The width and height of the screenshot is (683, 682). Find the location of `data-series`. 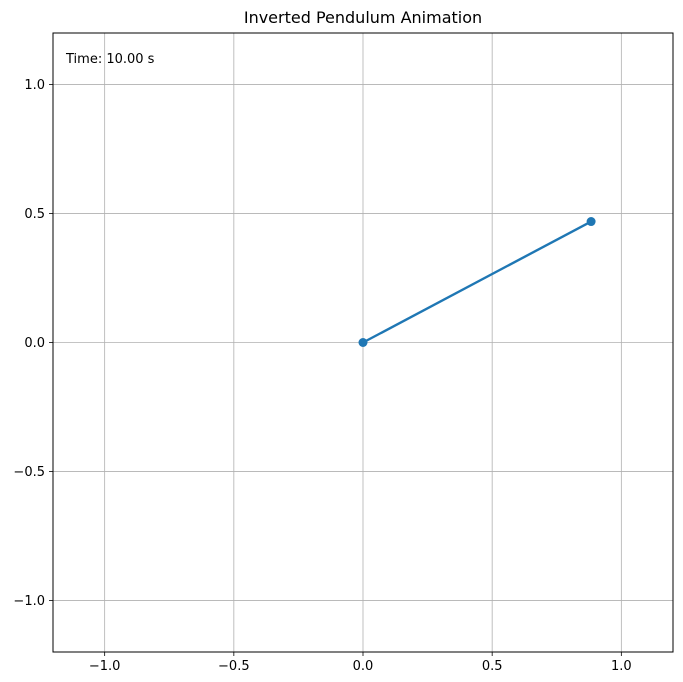

data-series is located at coordinates (477, 282).